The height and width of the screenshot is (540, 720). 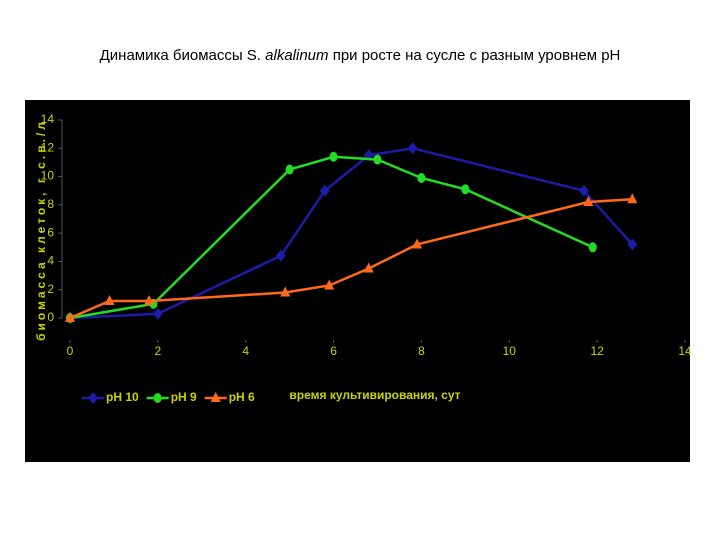 What do you see at coordinates (421, 351) in the screenshot?
I see `x-tick-label: 8` at bounding box center [421, 351].